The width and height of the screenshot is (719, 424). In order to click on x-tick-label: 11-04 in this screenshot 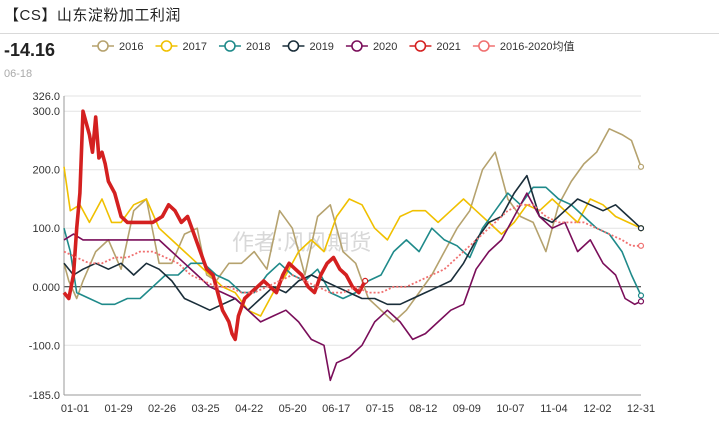, I will do `click(553, 409)`.